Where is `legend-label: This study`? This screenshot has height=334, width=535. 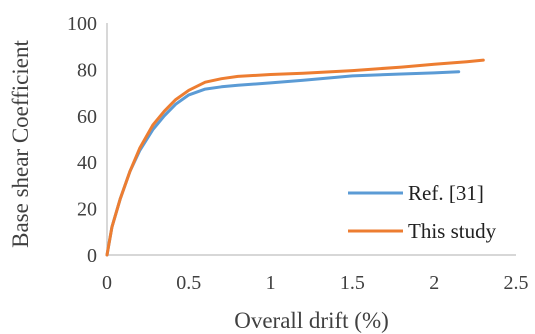
legend-label: This study is located at coordinates (452, 231).